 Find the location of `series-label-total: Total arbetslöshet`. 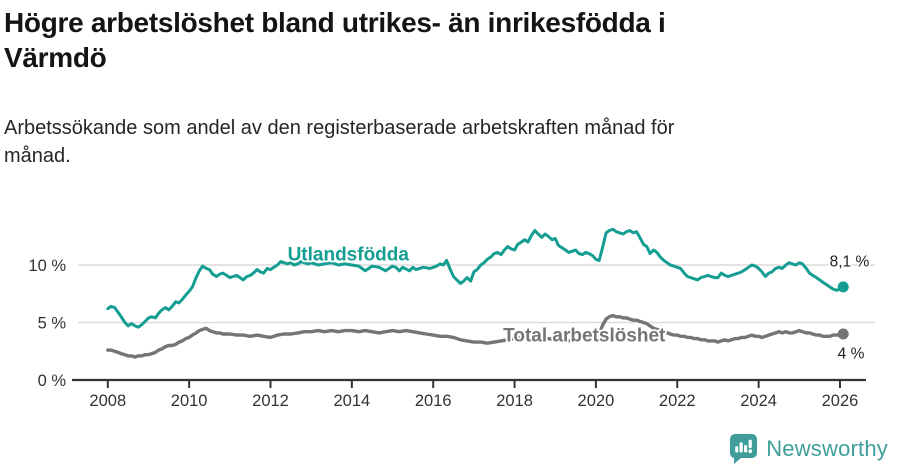

series-label-total: Total arbetslöshet is located at coordinates (584, 335).